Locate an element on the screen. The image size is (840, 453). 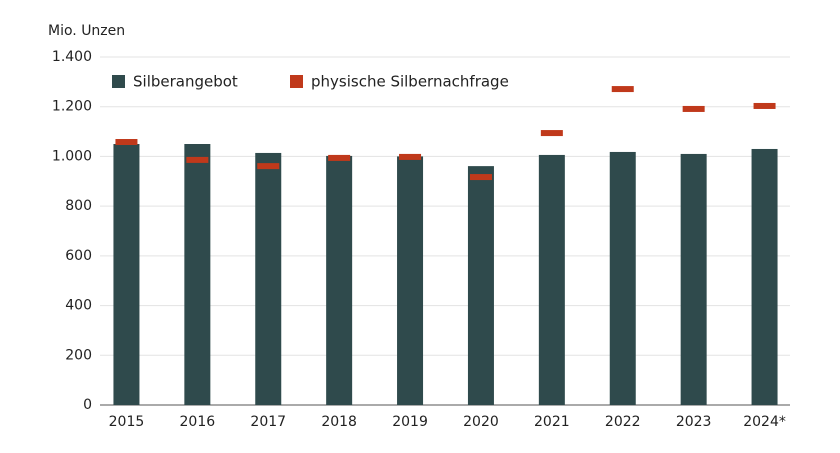
x-tick-label: 2015 is located at coordinates (127, 422).